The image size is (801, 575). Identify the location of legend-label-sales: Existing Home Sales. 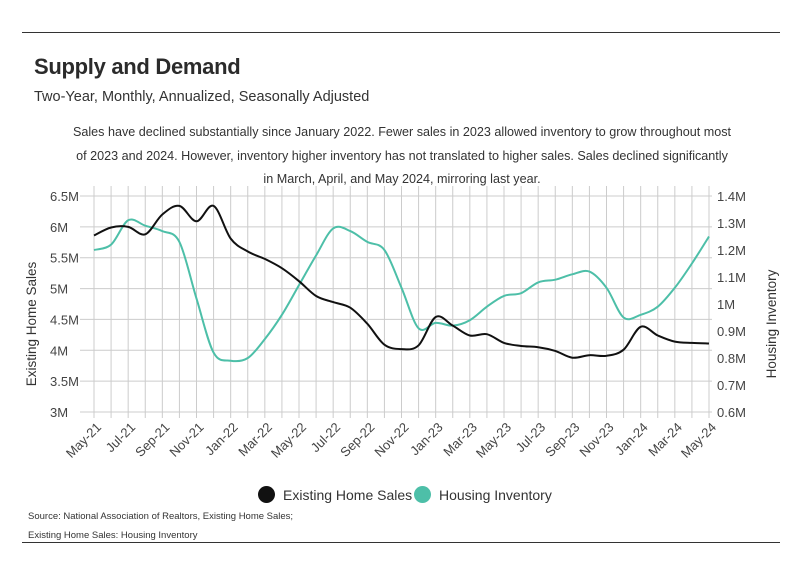
(348, 494).